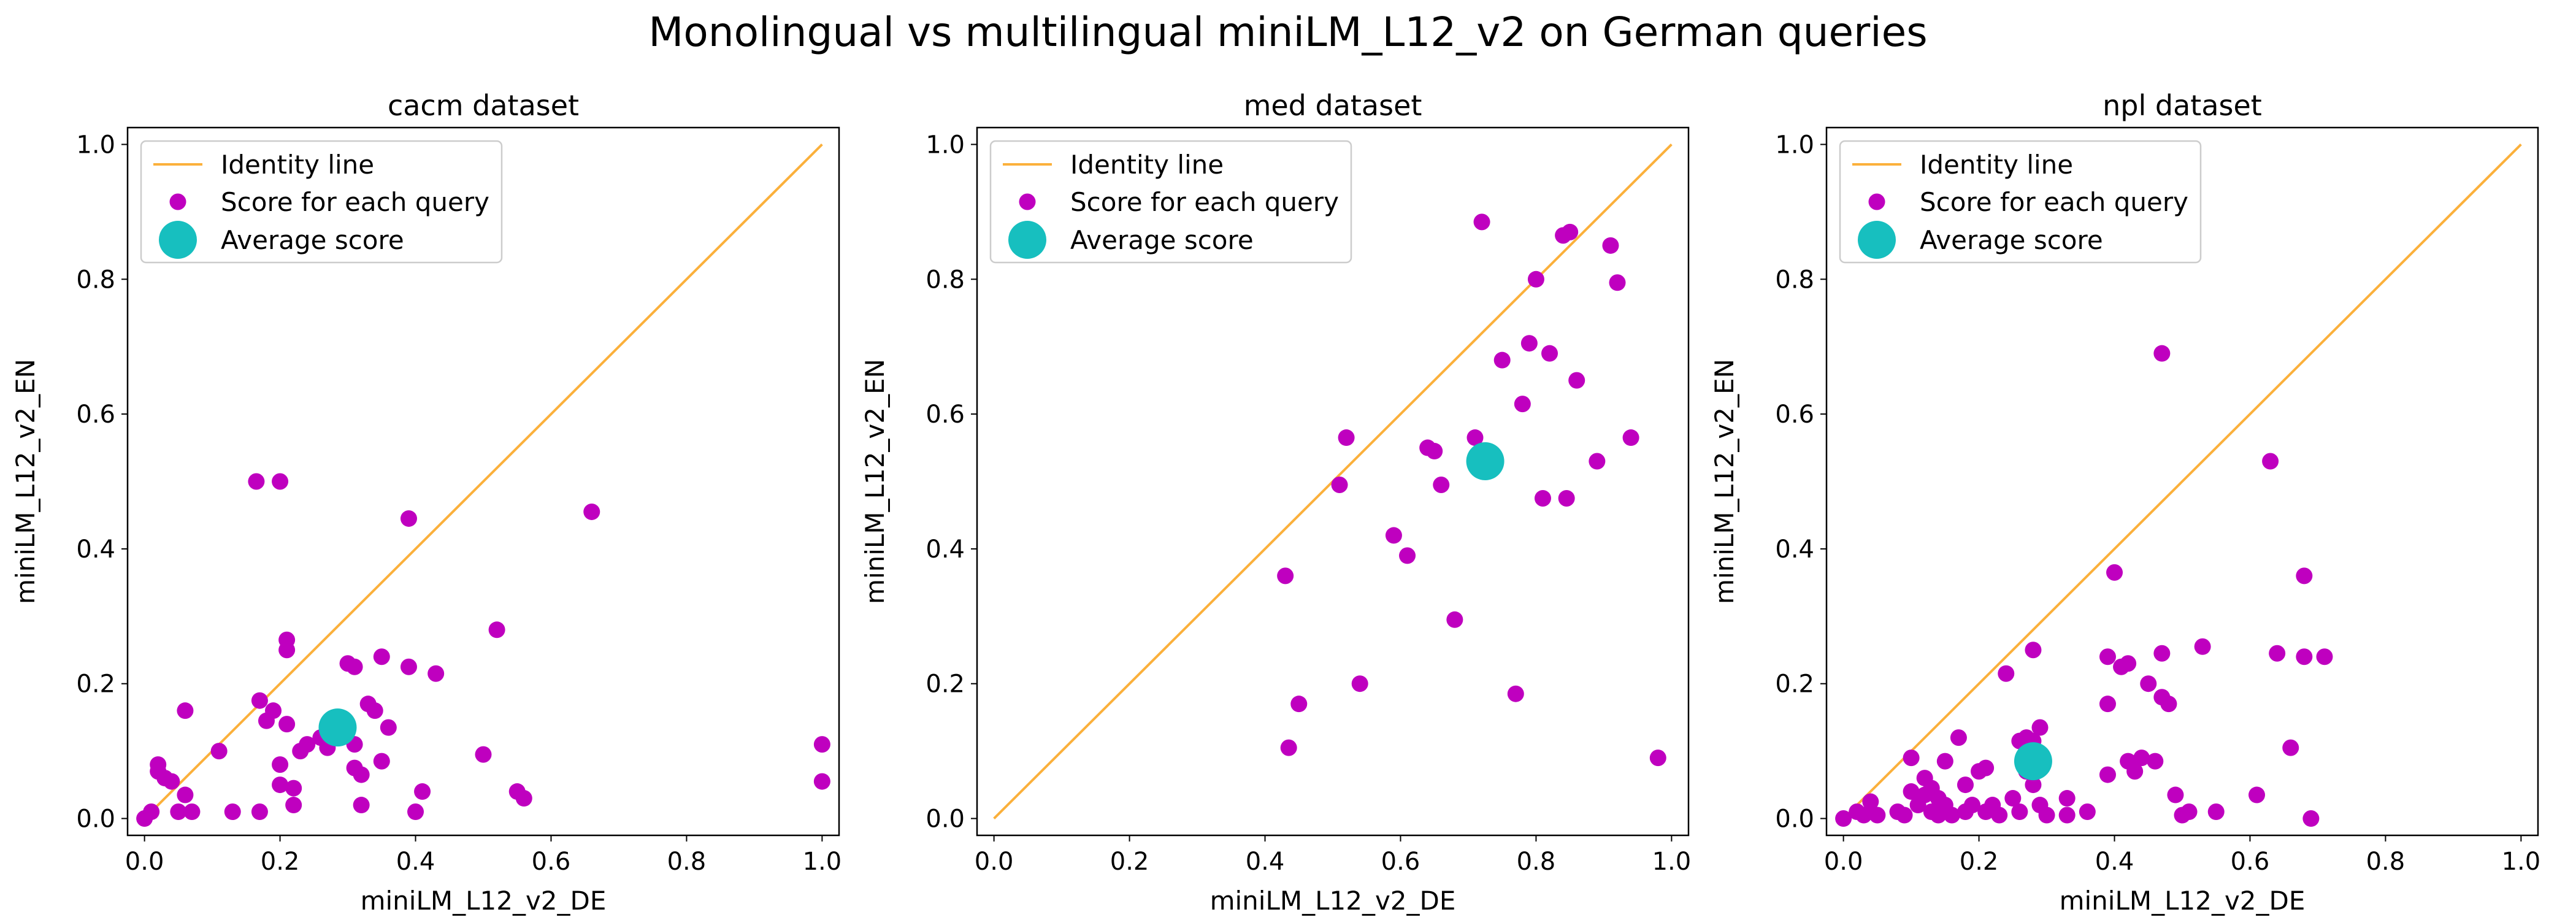 Image resolution: width=2576 pixels, height=920 pixels. What do you see at coordinates (1400, 862) in the screenshot?
I see `x-tick-label: 0.6` at bounding box center [1400, 862].